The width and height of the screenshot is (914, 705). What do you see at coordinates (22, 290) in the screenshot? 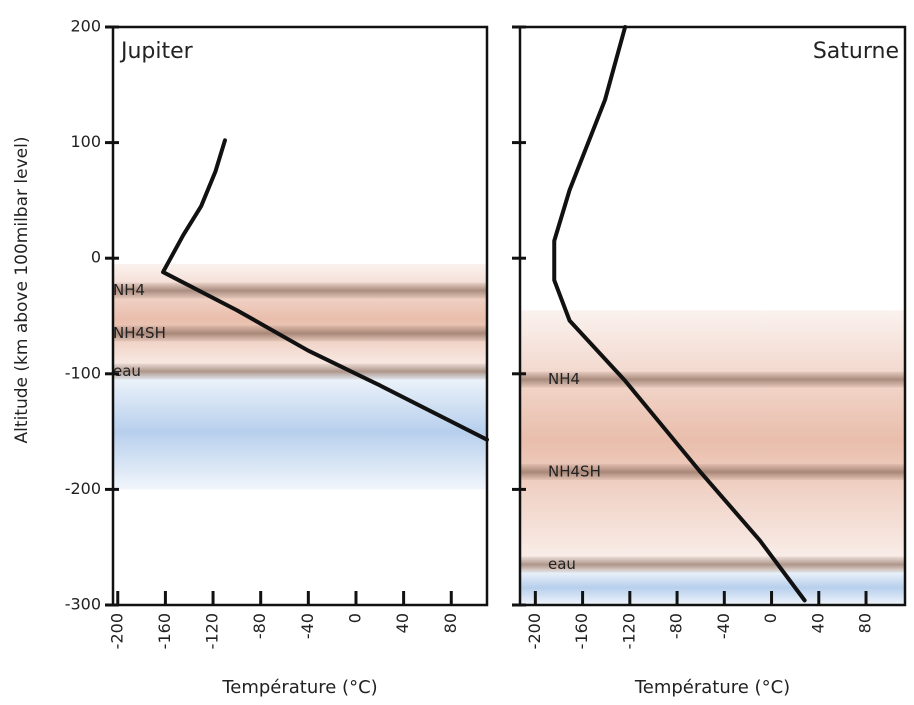
I see `y-axis-label: Altitude (km above 100milbar level)` at bounding box center [22, 290].